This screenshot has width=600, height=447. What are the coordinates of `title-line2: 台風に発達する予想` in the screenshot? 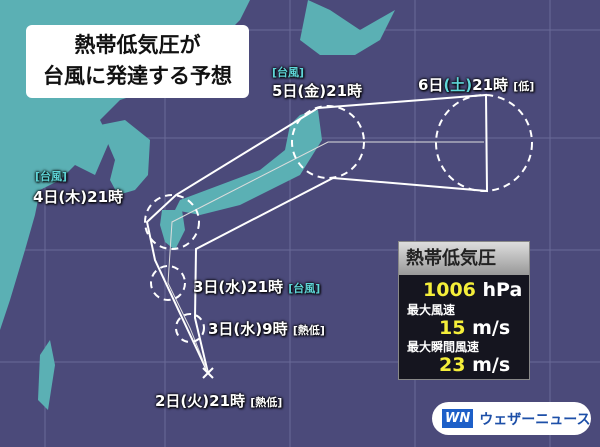 It's located at (137, 76).